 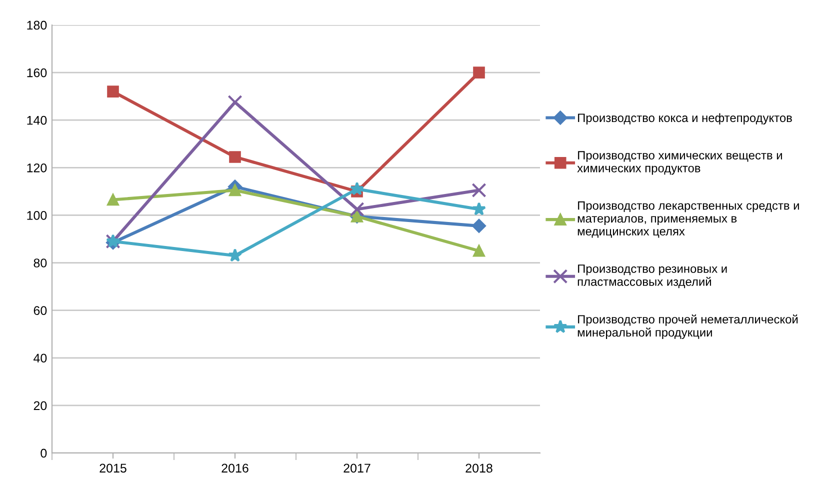 I want to click on y-tick-label: 20, so click(x=40, y=405).